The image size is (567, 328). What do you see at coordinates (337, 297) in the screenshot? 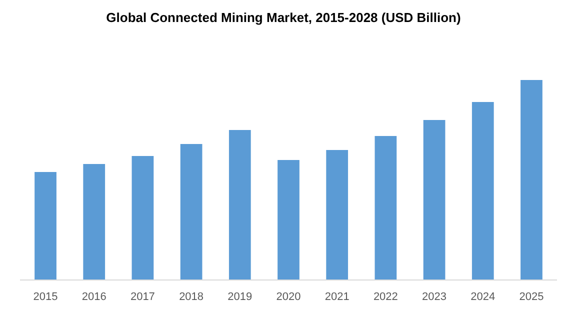
I see `x-tick-label: 2021` at bounding box center [337, 297].